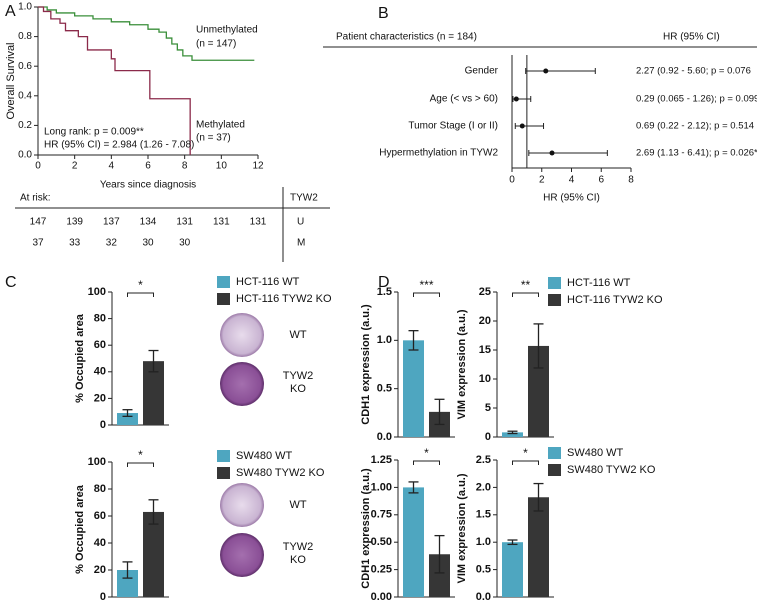 This screenshot has width=757, height=607. Describe the element at coordinates (406, 37) in the screenshot. I see `header: Patient characteristics (n = 184)` at that location.